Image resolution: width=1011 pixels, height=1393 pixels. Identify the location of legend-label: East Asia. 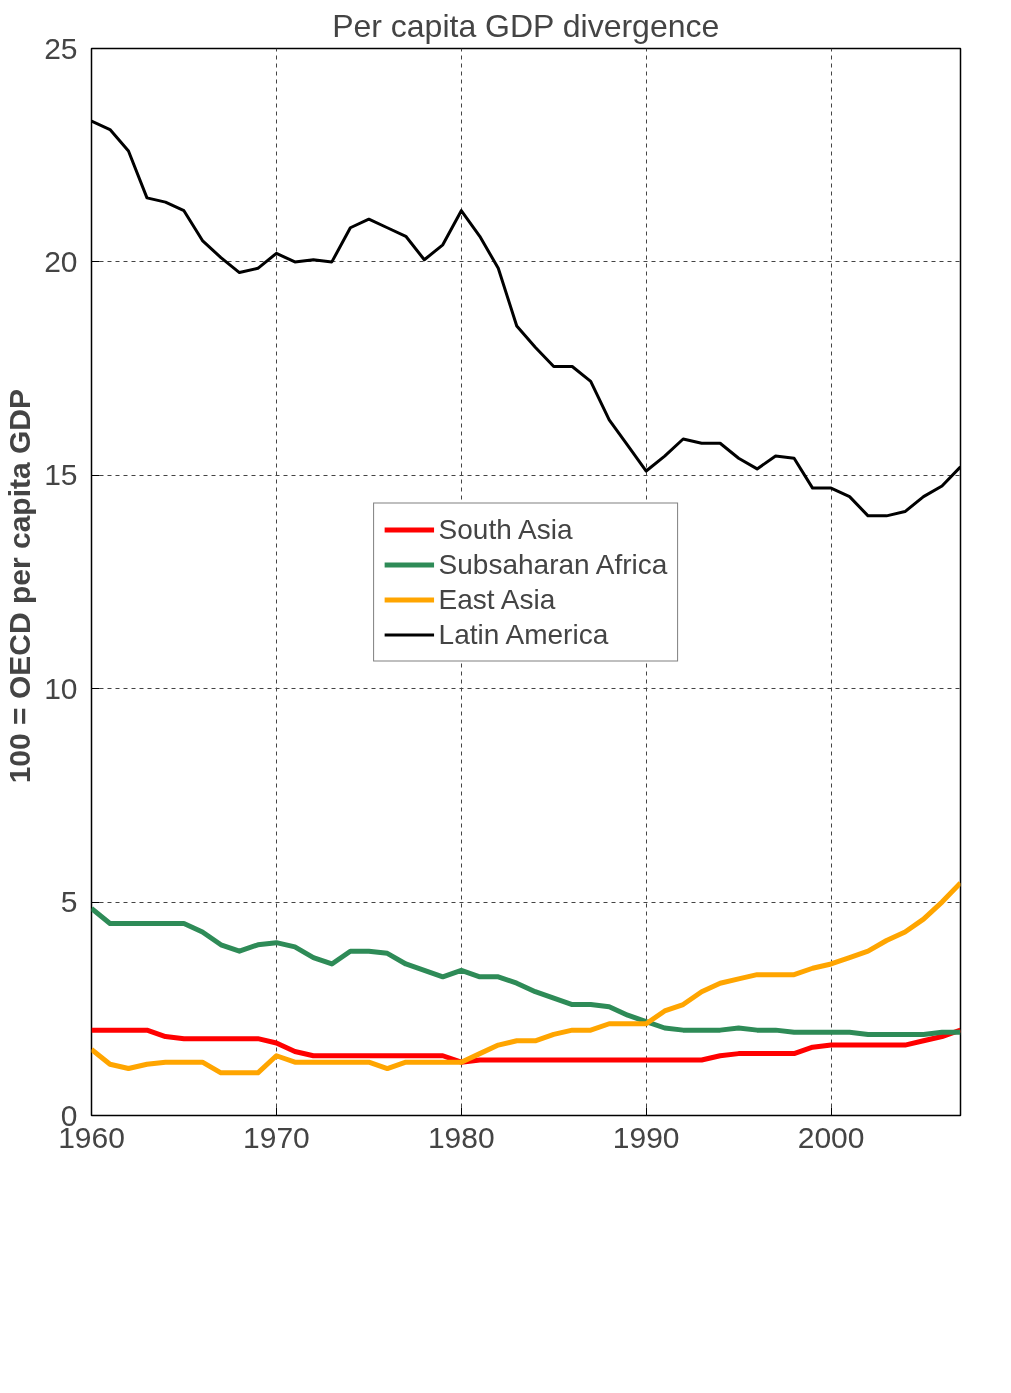
(497, 599).